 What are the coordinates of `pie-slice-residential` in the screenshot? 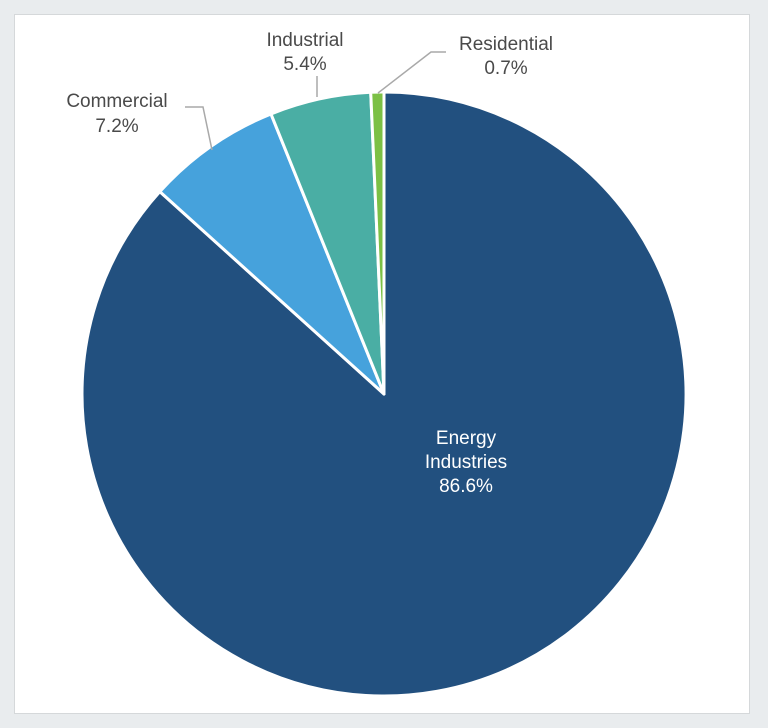 It's located at (377, 243).